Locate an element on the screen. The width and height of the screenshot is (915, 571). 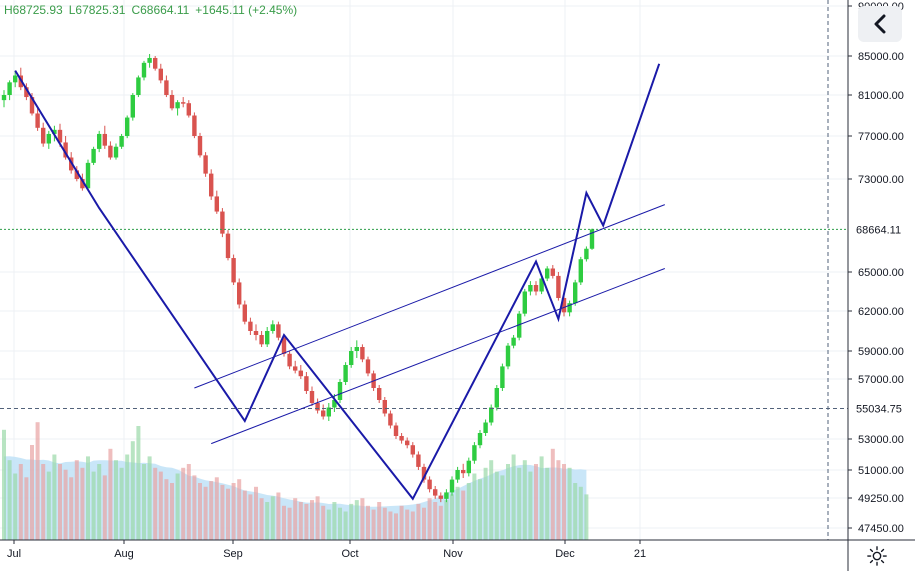
price-tick-label: 53000.00 is located at coordinates (881, 440).